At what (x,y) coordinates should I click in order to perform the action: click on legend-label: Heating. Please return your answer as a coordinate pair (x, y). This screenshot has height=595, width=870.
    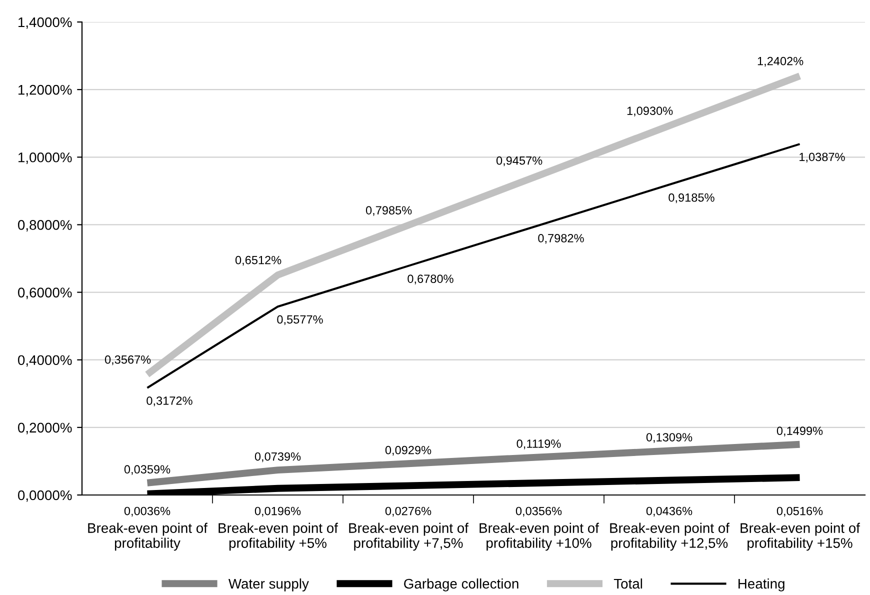
    Looking at the image, I should click on (761, 585).